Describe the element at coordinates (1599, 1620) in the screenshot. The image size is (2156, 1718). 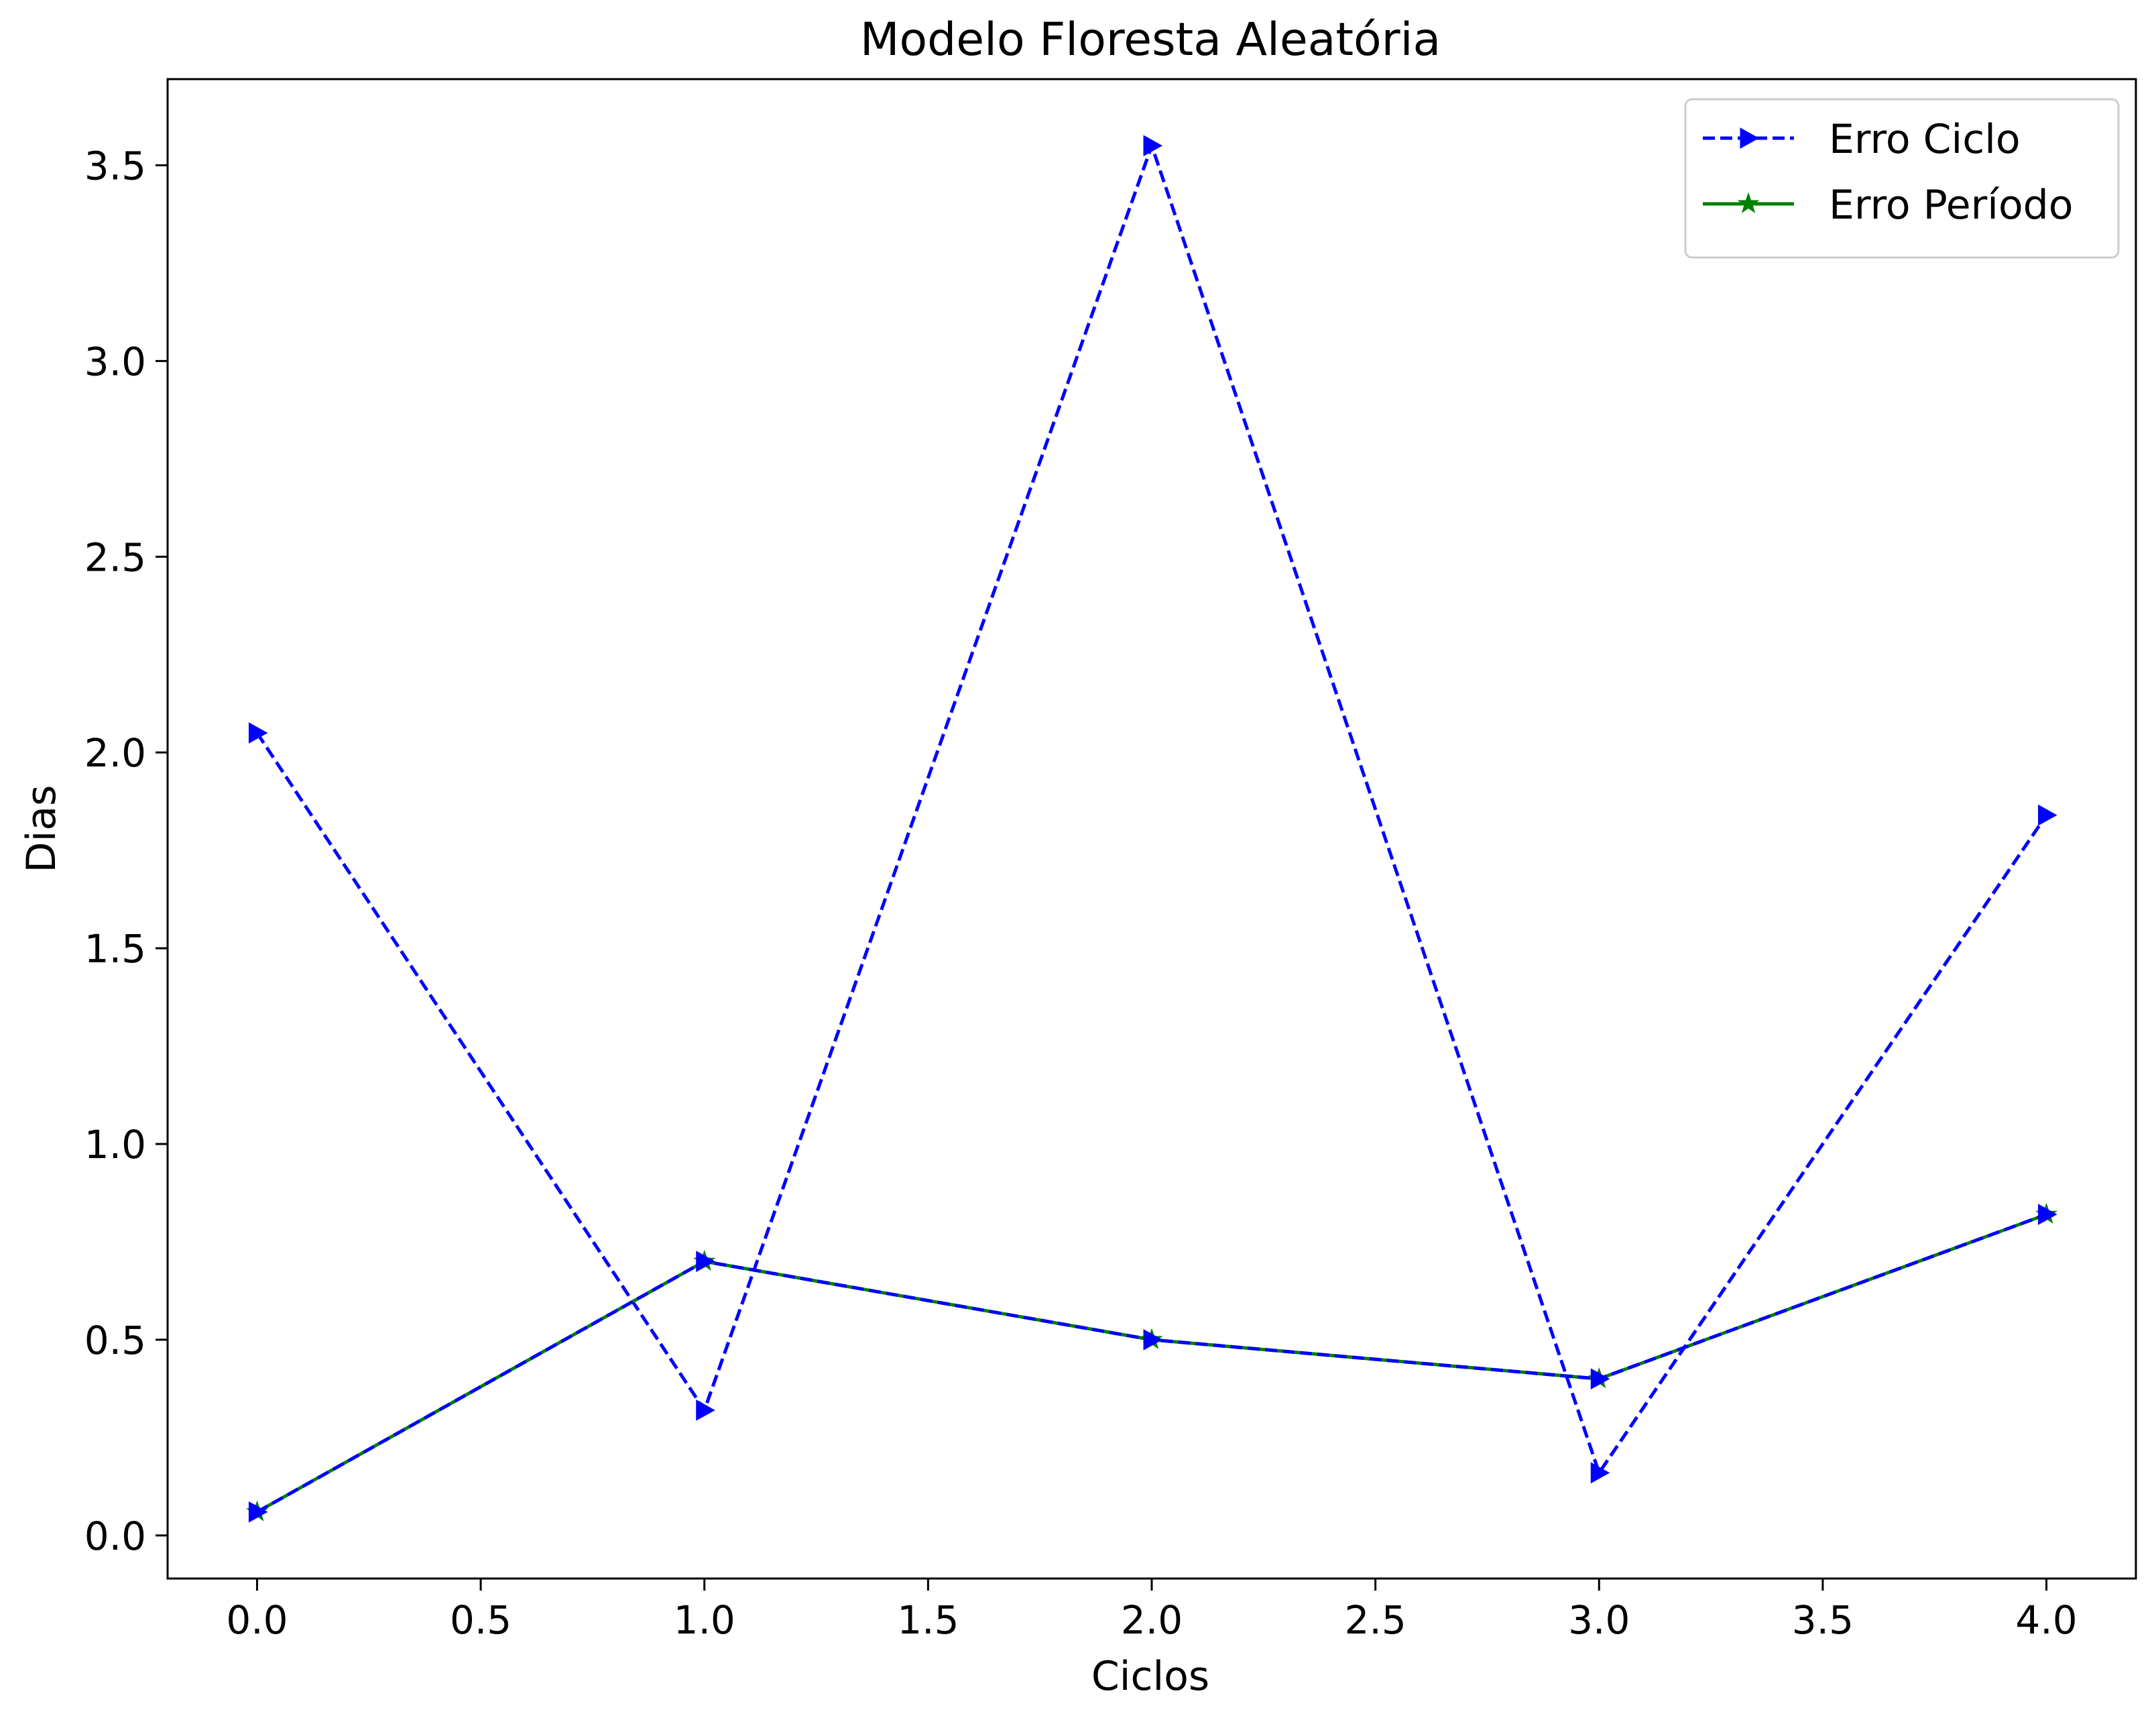
I see `x-tick-label: 3.0` at that location.